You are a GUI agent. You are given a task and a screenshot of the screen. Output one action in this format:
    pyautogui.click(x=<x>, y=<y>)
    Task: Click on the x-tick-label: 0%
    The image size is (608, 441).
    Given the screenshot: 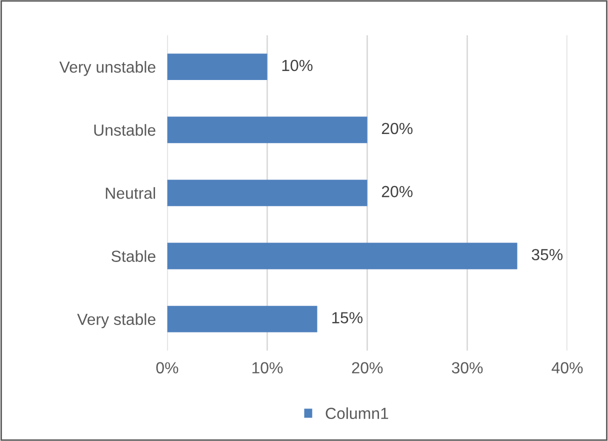 What is the action you would take?
    pyautogui.click(x=167, y=368)
    